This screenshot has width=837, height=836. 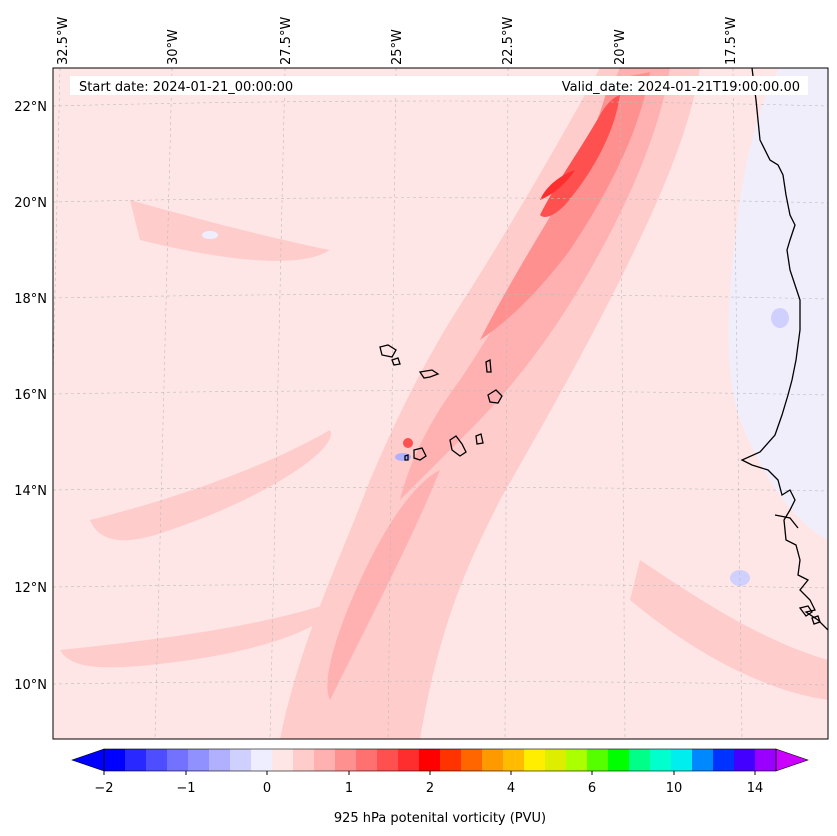 What do you see at coordinates (103, 788) in the screenshot?
I see `colorbar-tick-label: −2` at bounding box center [103, 788].